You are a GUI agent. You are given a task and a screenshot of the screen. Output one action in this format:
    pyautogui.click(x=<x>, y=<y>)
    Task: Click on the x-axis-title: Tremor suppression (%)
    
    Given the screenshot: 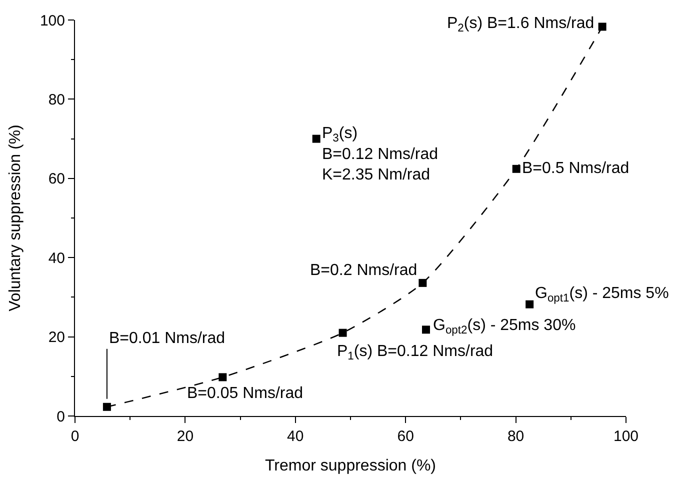 What is the action you would take?
    pyautogui.click(x=350, y=466)
    